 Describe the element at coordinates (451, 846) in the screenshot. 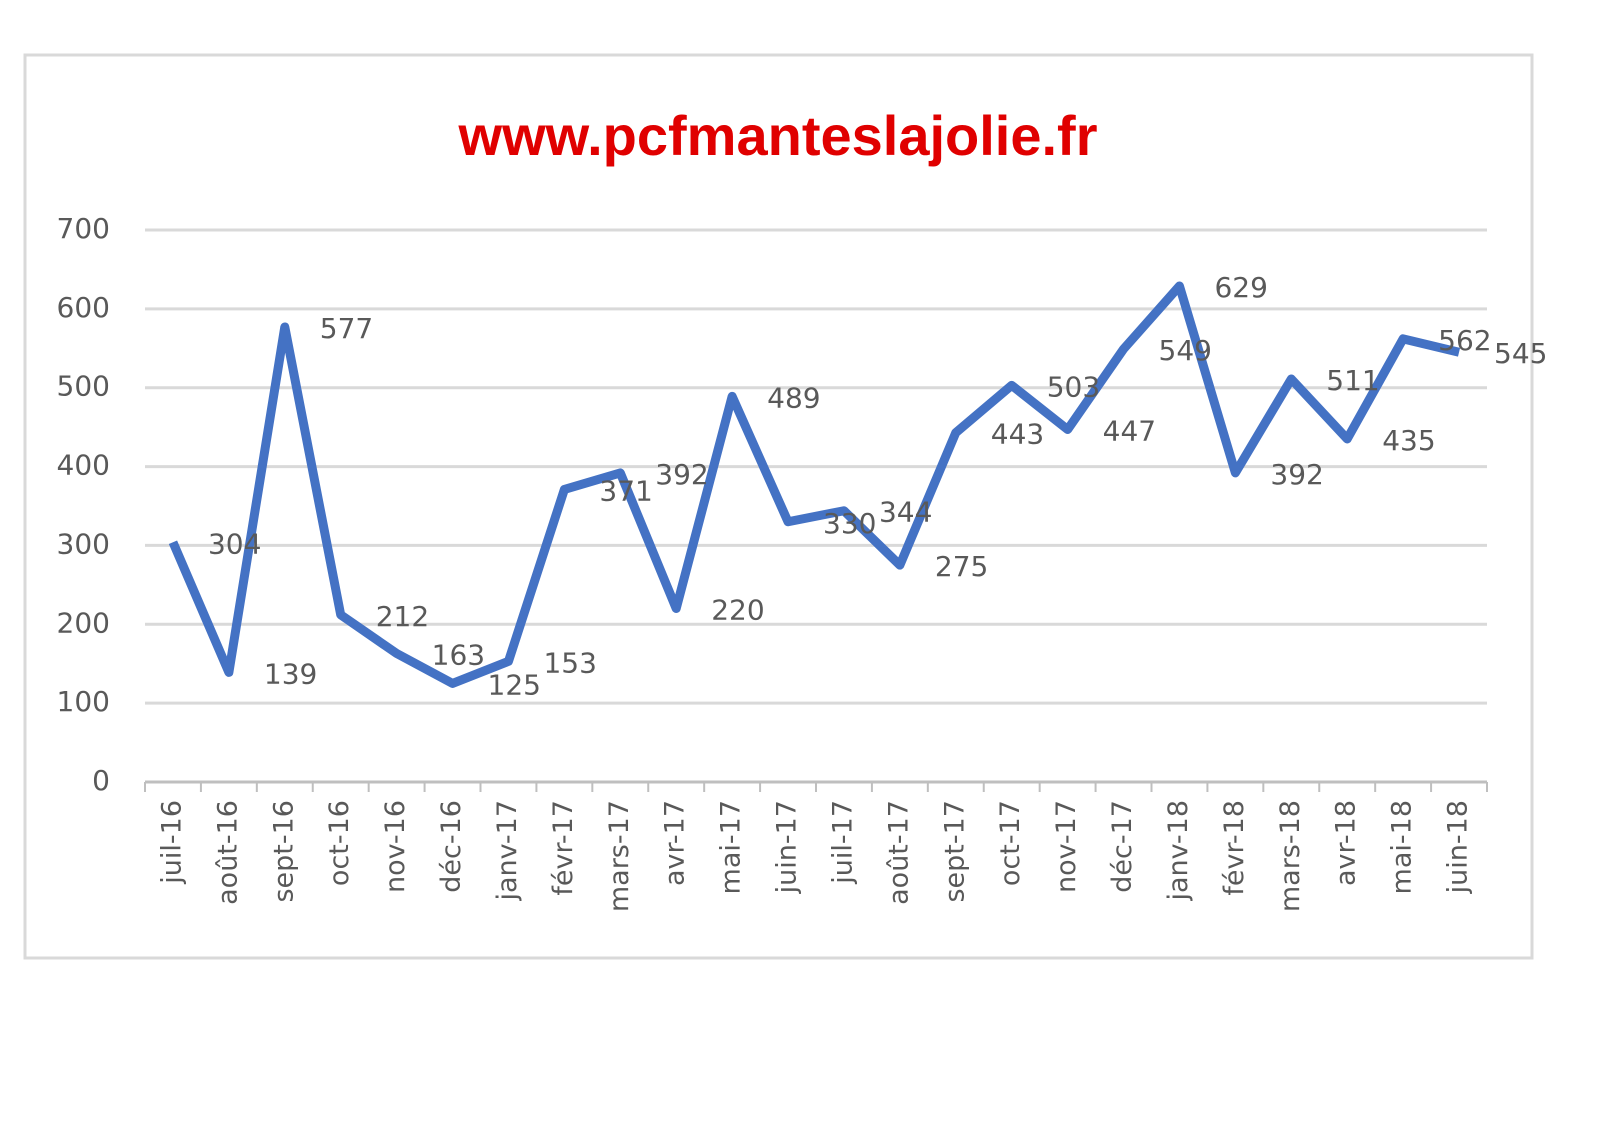

I see `x-tick-label: déc-16` at that location.